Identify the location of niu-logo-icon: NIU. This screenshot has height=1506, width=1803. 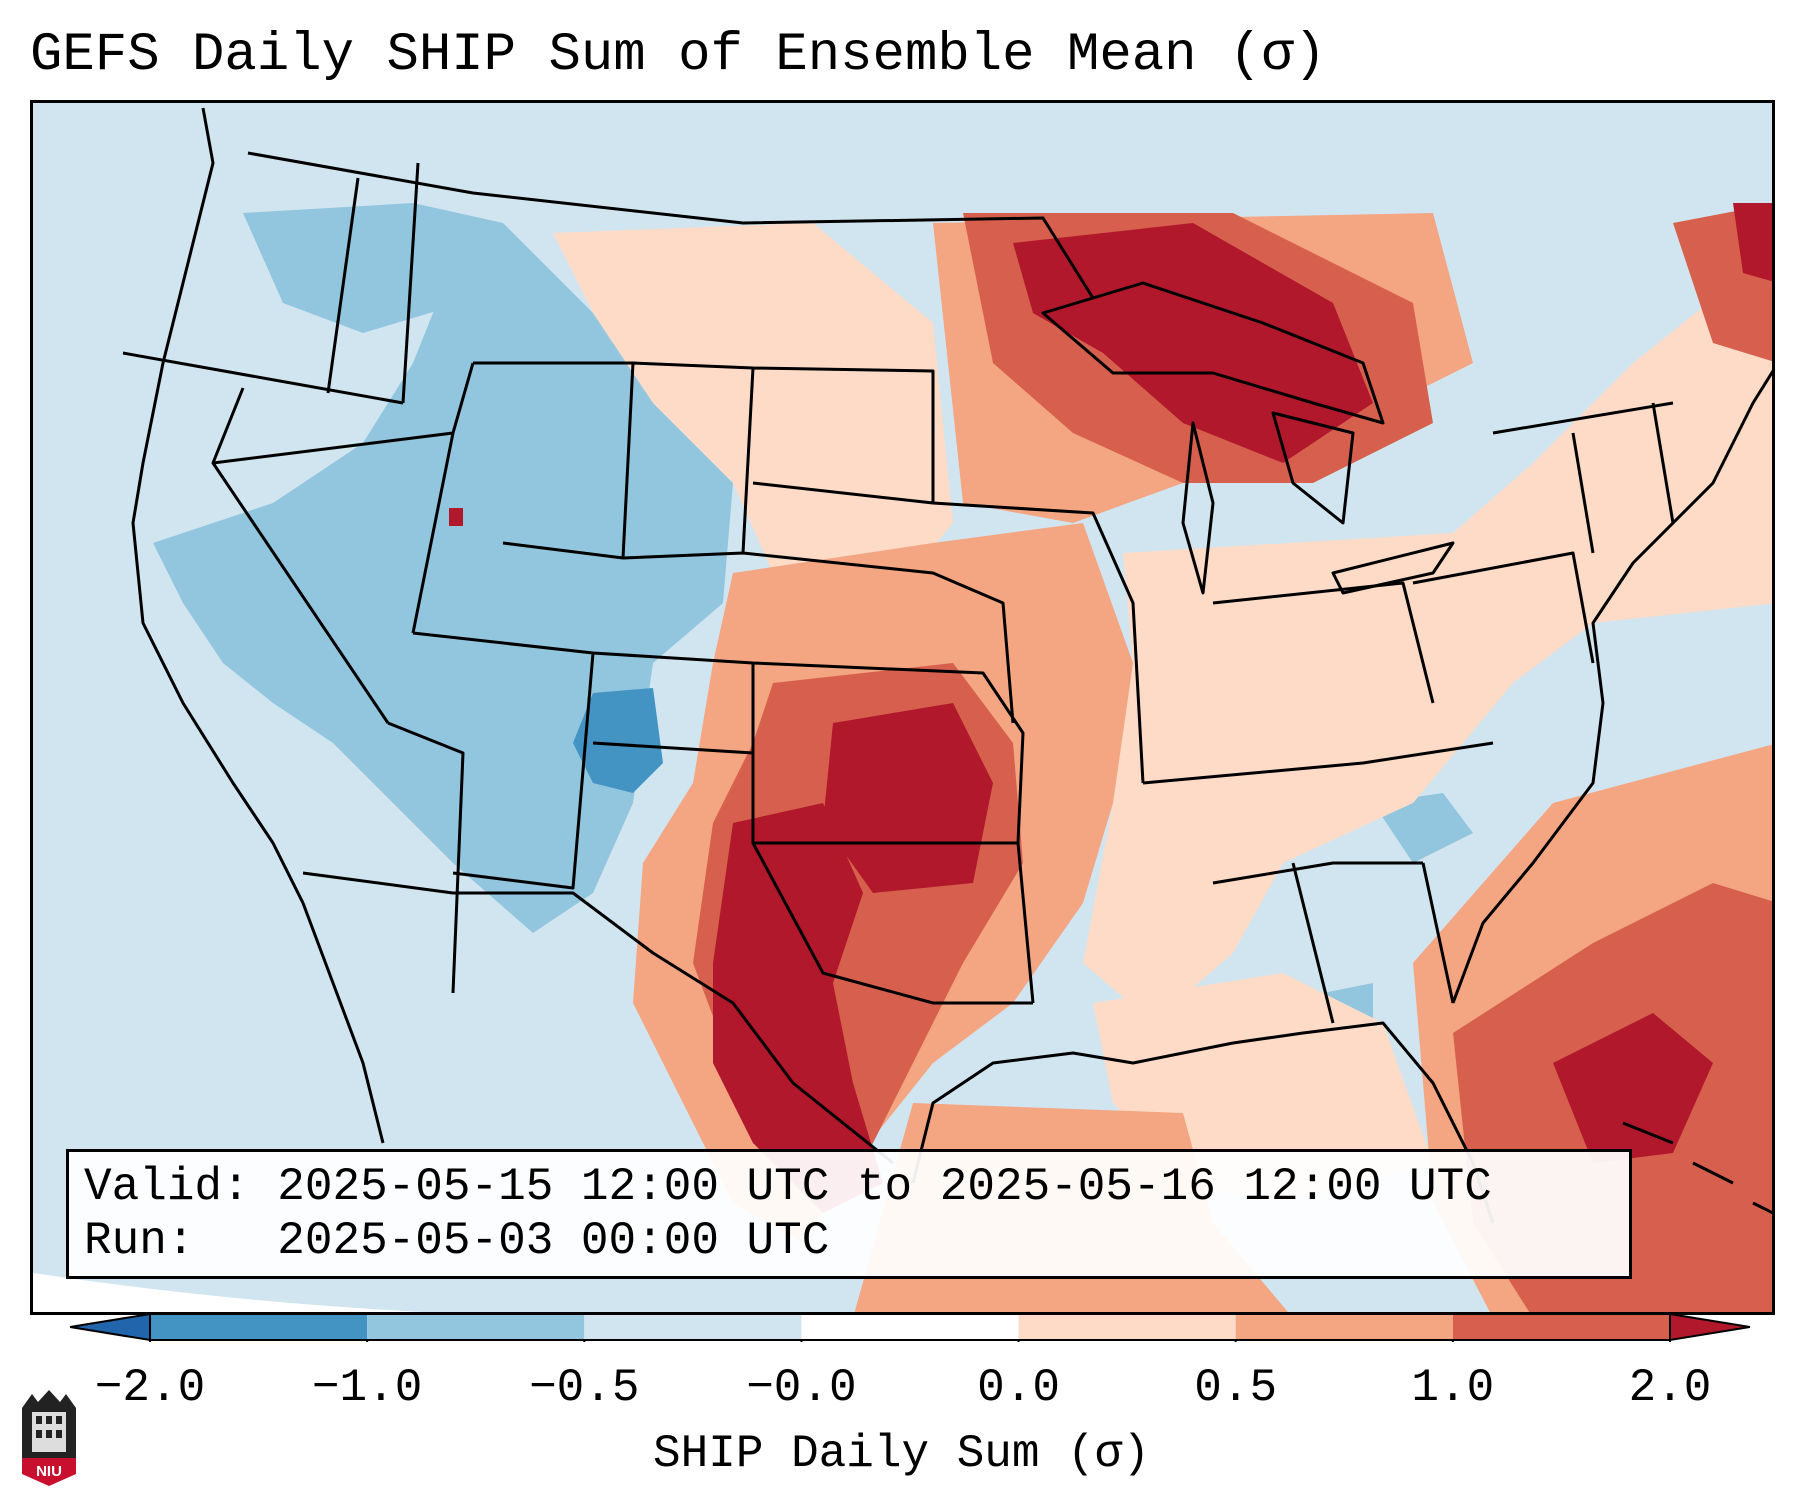
(49, 1438).